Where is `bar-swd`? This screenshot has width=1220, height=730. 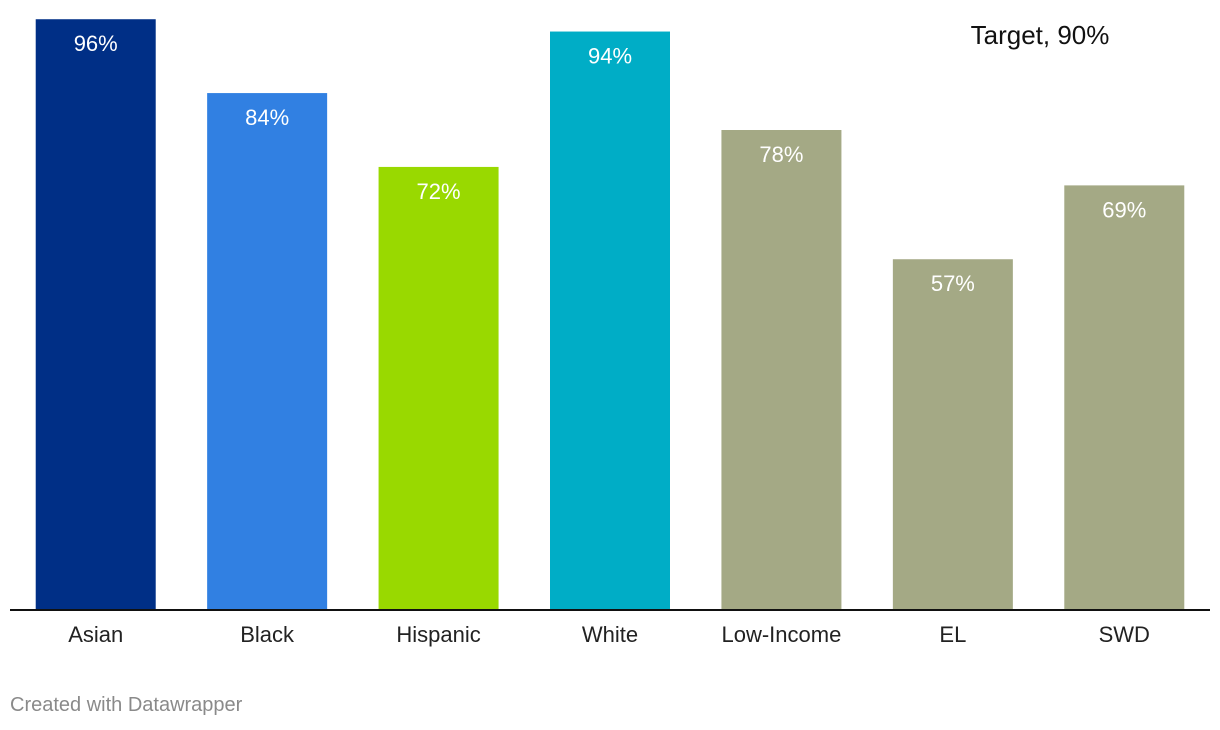 bar-swd is located at coordinates (1124, 397).